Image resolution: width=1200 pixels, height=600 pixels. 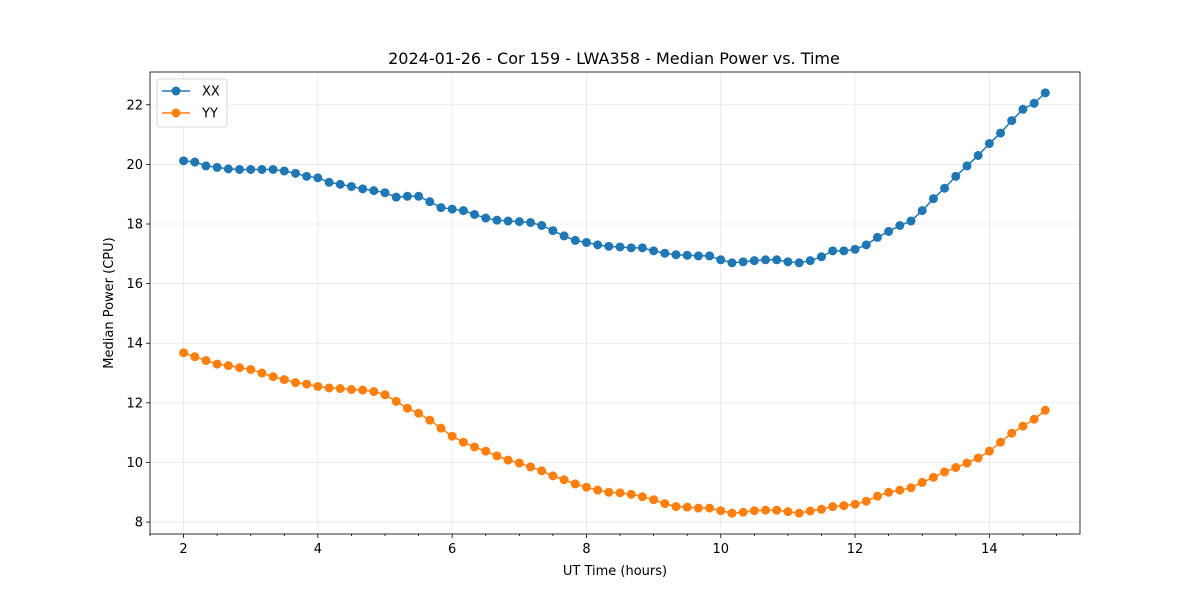 I want to click on legend-item-yy: YY, so click(x=190, y=114).